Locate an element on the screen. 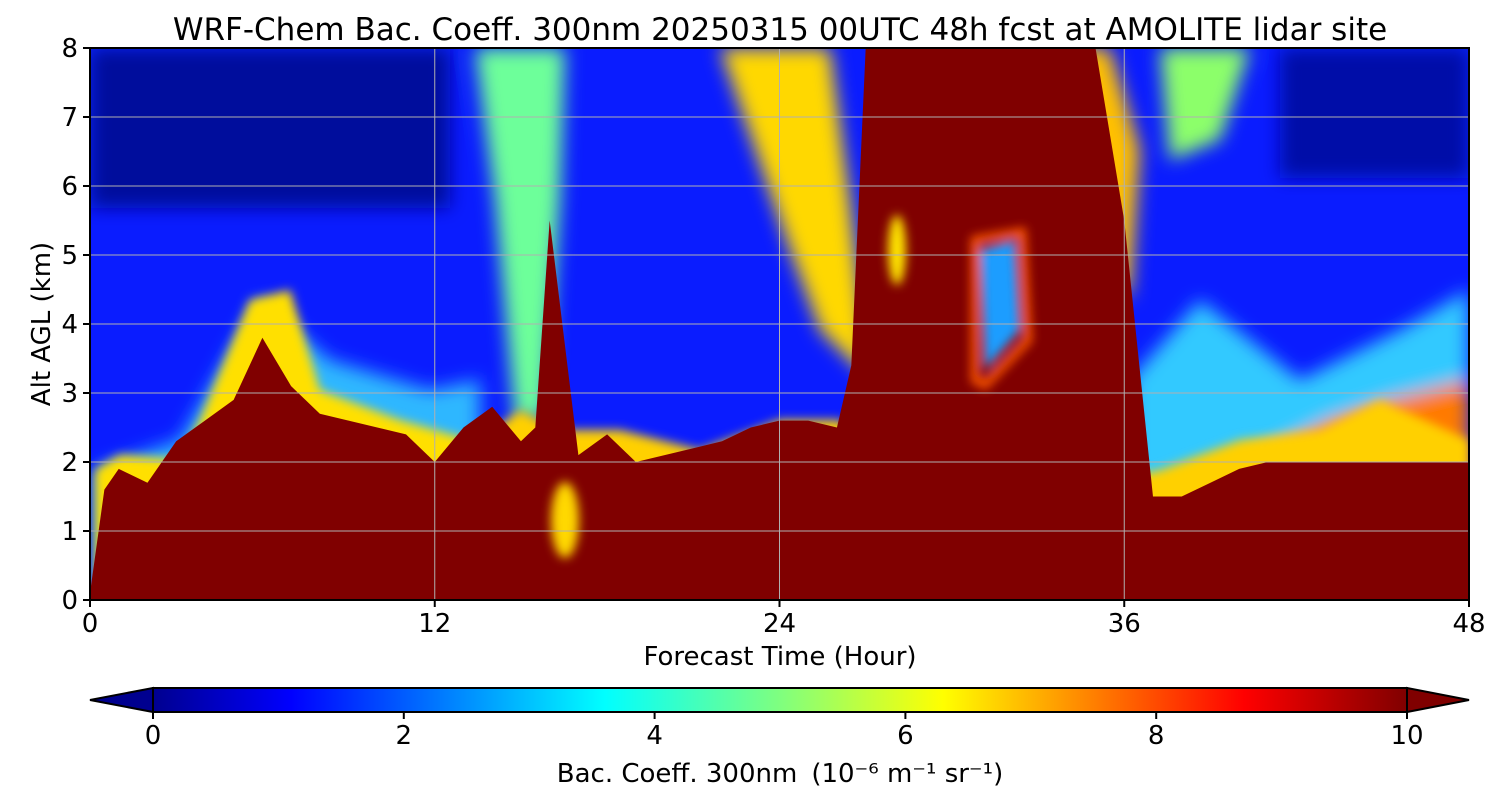 Image resolution: width=1500 pixels, height=804 pixels. y-axis-ticks: 0 1 2 3 4 5 6 7 8 is located at coordinates (75, 325).